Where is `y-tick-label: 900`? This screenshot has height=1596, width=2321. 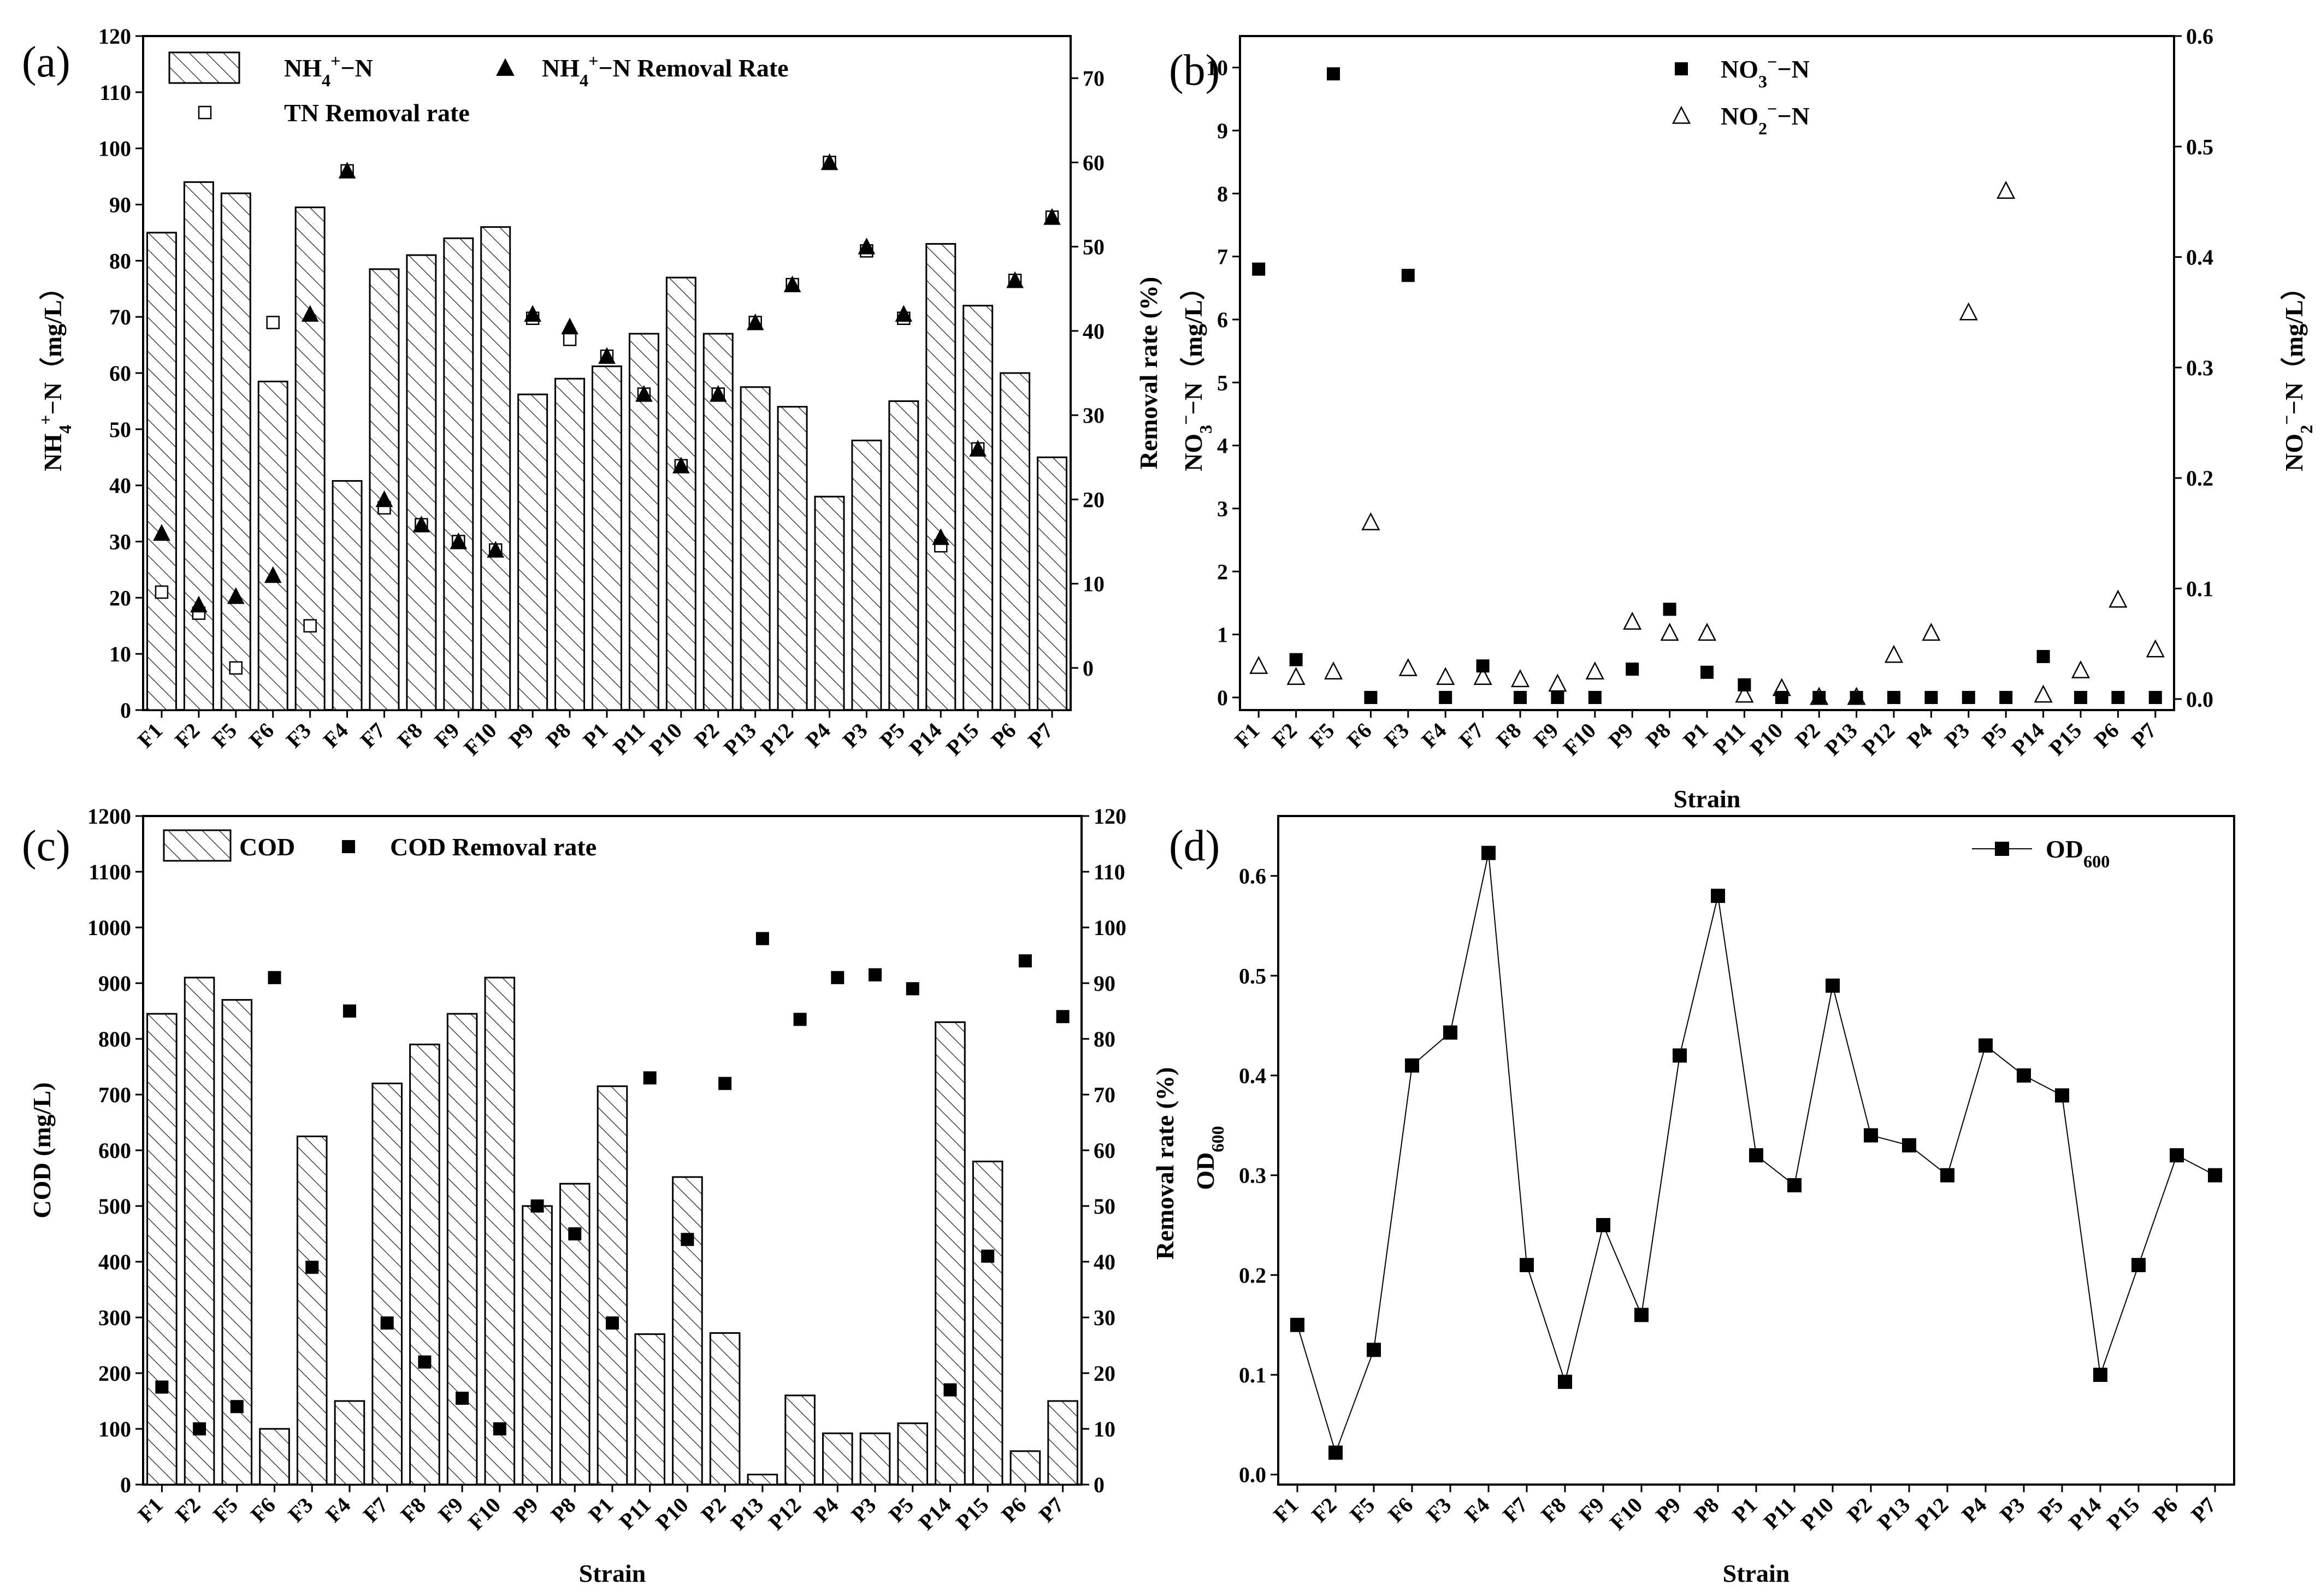 y-tick-label: 900 is located at coordinates (114, 983).